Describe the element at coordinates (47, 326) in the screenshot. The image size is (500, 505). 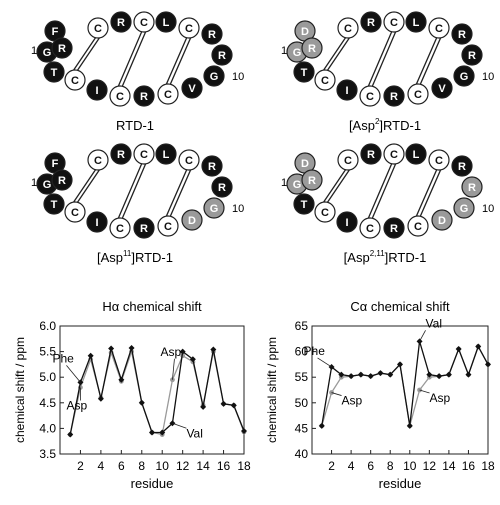
I see `y-tick-label: 6.0` at that location.